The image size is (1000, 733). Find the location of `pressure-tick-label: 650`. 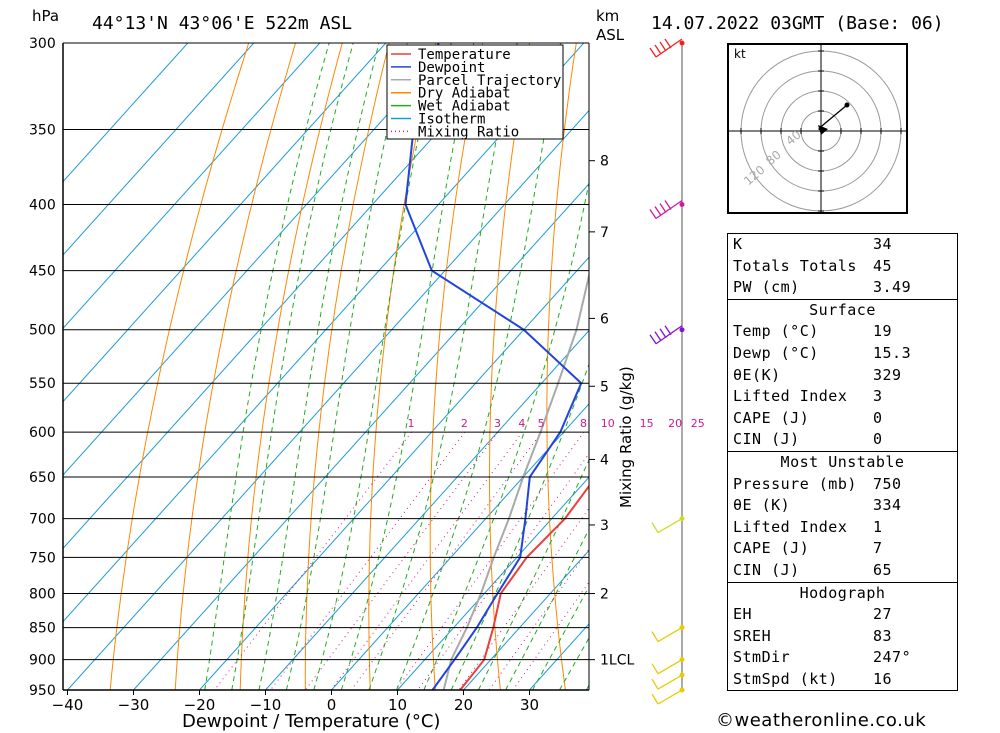

pressure-tick-label: 650 is located at coordinates (42, 478).